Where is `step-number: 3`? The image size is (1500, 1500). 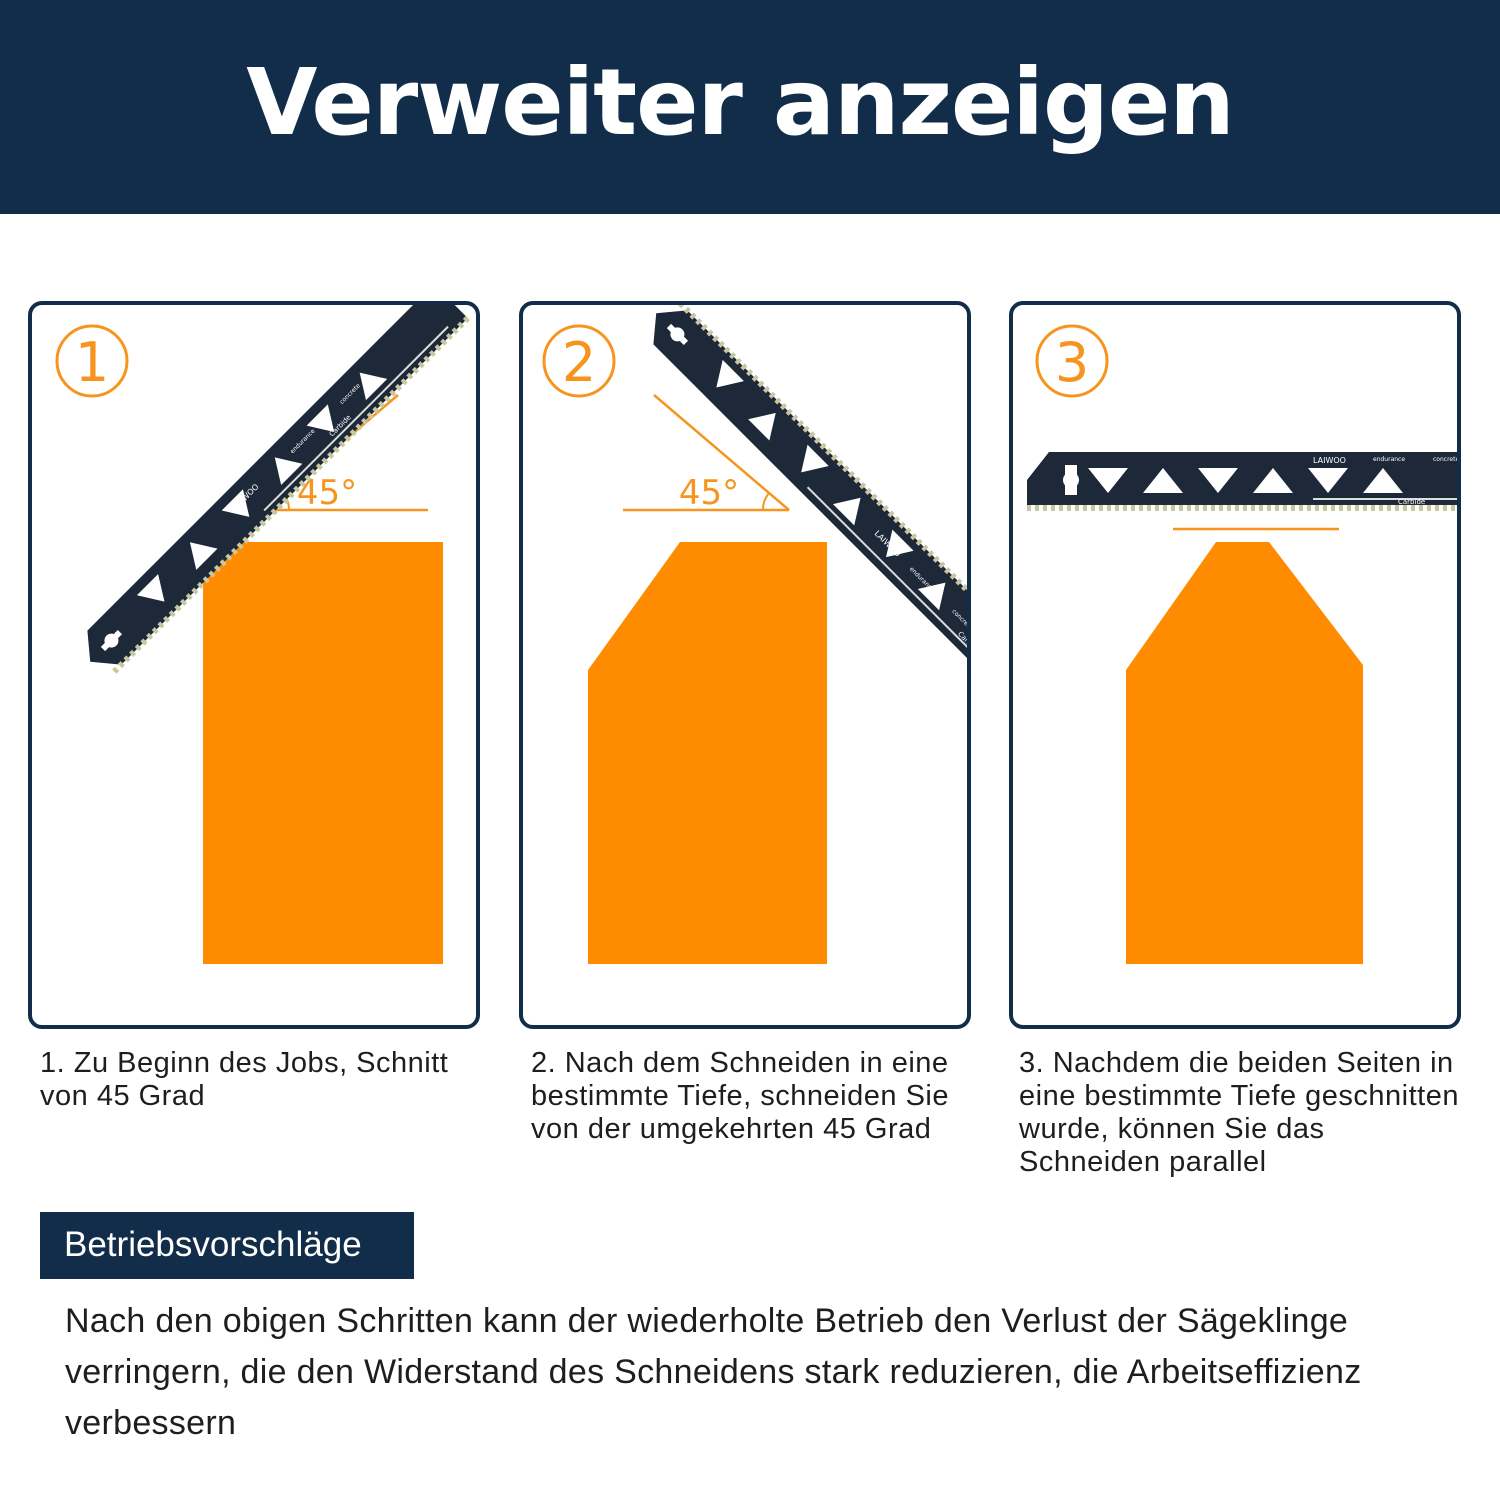 step-number: 3 is located at coordinates (1072, 362).